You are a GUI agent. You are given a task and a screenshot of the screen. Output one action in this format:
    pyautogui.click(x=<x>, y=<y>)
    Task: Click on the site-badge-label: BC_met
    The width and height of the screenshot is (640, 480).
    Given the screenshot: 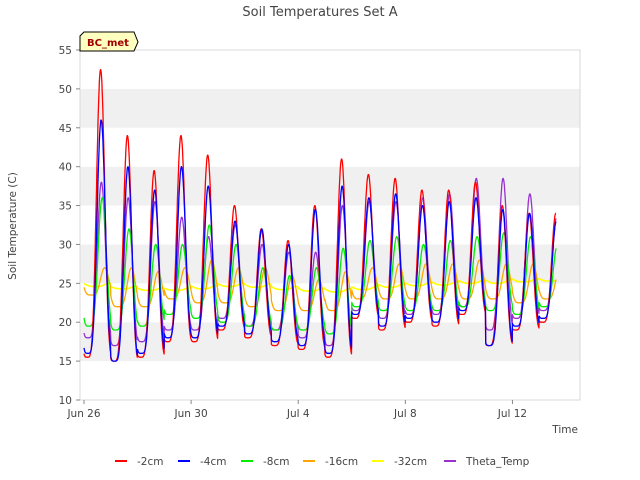 What is the action you would take?
    pyautogui.click(x=108, y=43)
    